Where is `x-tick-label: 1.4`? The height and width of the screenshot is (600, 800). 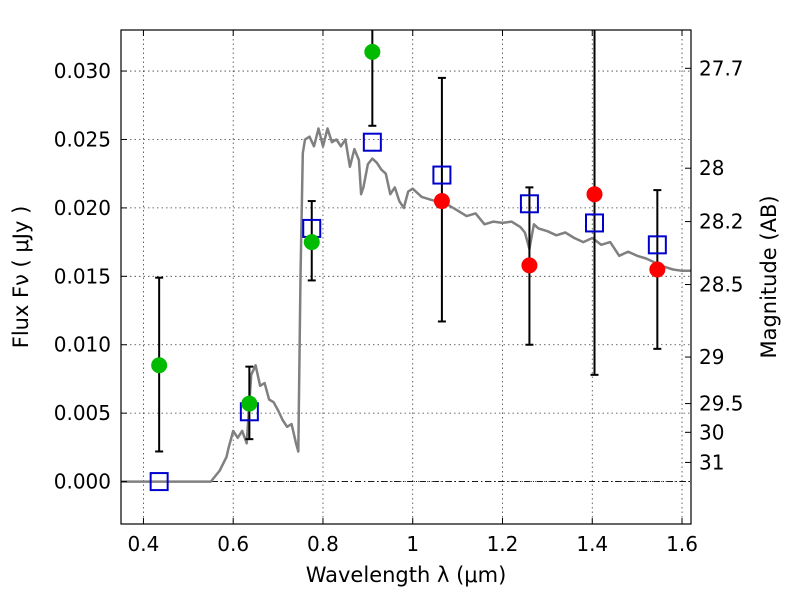 x-tick-label: 1.4 is located at coordinates (592, 544).